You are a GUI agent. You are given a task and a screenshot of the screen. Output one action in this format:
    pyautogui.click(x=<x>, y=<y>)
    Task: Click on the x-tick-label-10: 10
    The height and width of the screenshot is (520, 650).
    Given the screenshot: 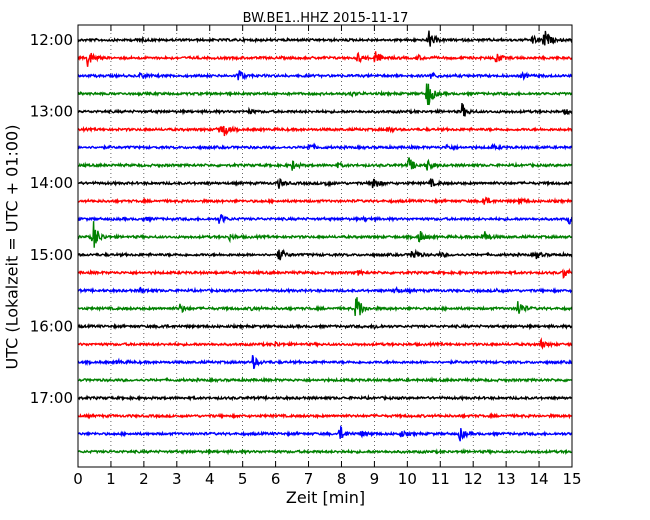 What is the action you would take?
    pyautogui.click(x=407, y=479)
    